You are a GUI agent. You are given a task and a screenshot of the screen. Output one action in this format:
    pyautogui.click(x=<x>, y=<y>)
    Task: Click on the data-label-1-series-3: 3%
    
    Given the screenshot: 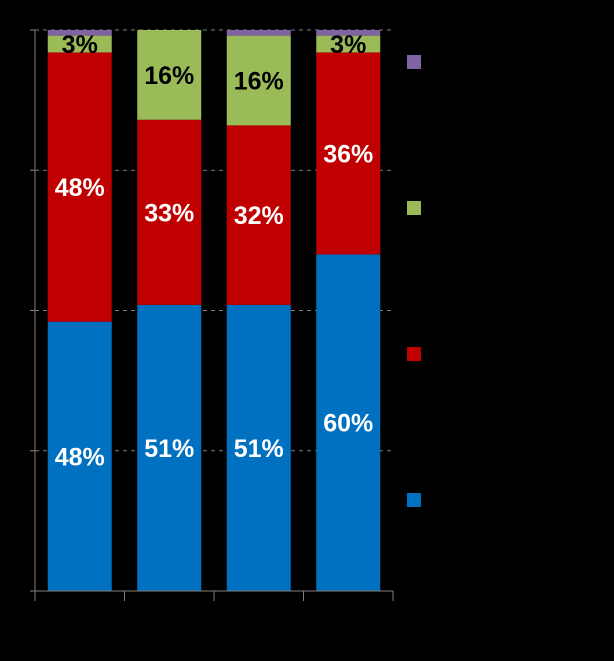 What is the action you would take?
    pyautogui.click(x=80, y=45)
    